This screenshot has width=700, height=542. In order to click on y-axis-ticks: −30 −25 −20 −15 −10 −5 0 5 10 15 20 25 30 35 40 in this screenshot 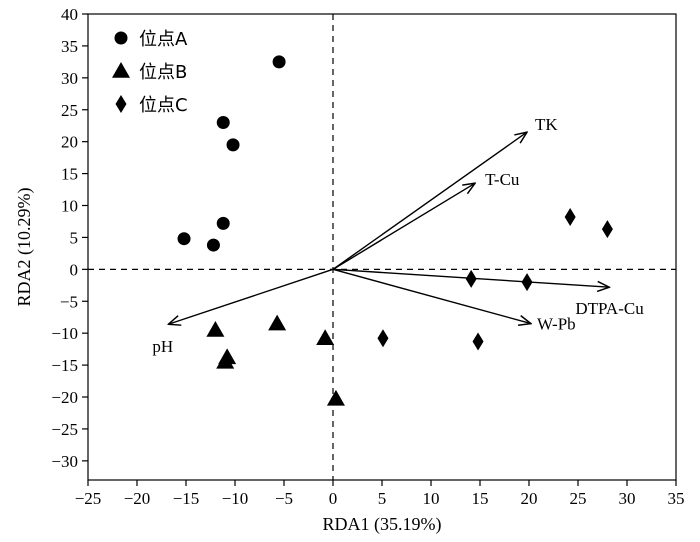, I will do `click(69, 238)`.